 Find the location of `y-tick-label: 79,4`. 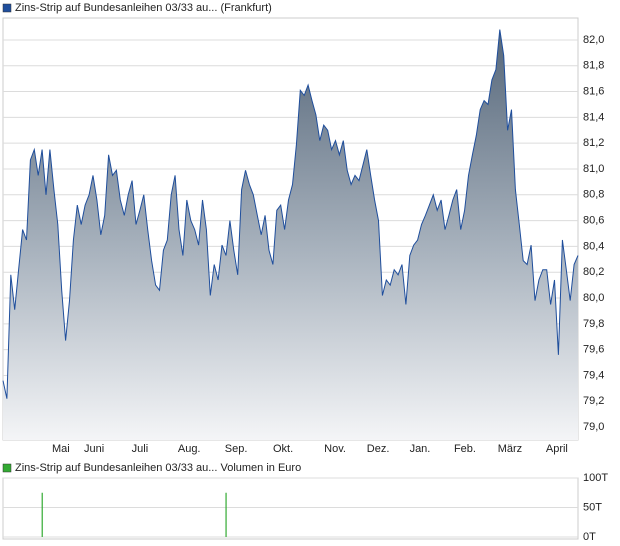

y-tick-label: 79,4 is located at coordinates (593, 375).